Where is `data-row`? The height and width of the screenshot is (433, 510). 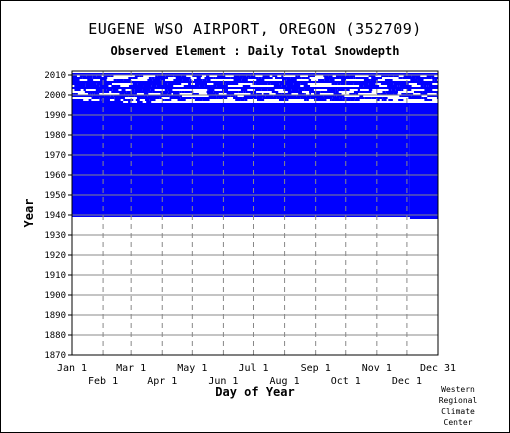
data-row is located at coordinates (255, 74).